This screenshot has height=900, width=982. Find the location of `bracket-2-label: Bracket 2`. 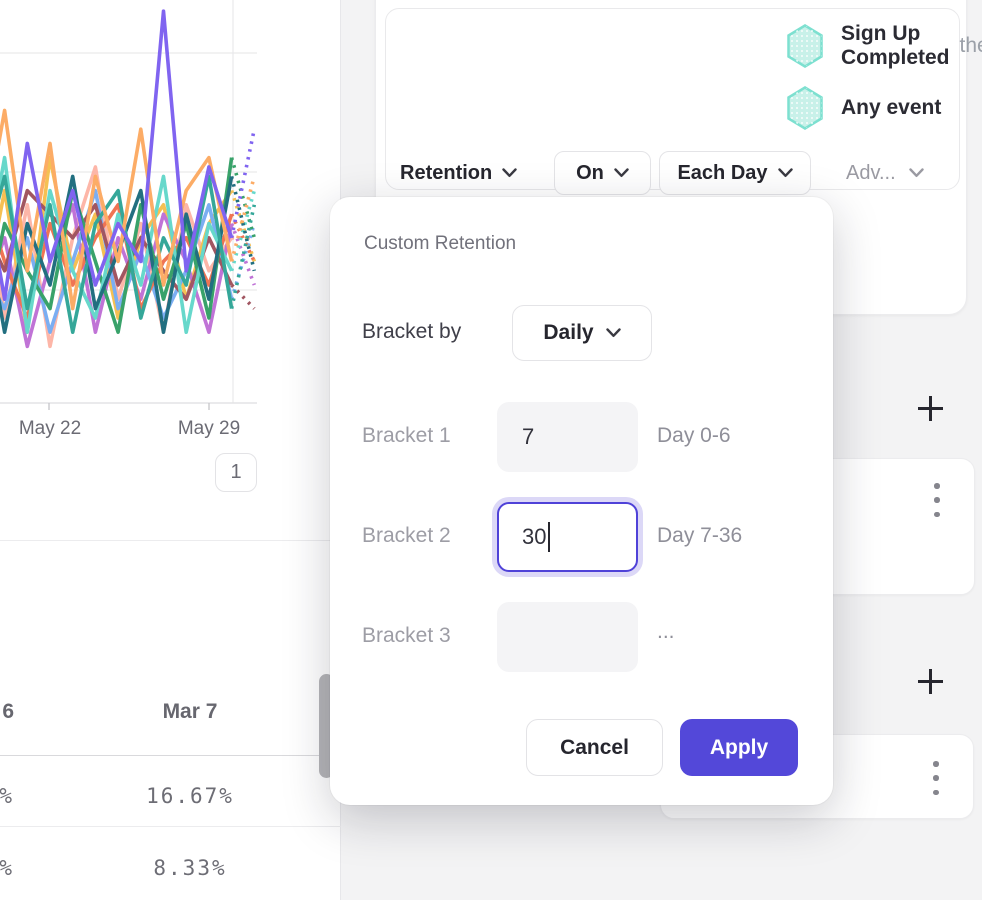

bracket-2-label: Bracket 2 is located at coordinates (406, 535).